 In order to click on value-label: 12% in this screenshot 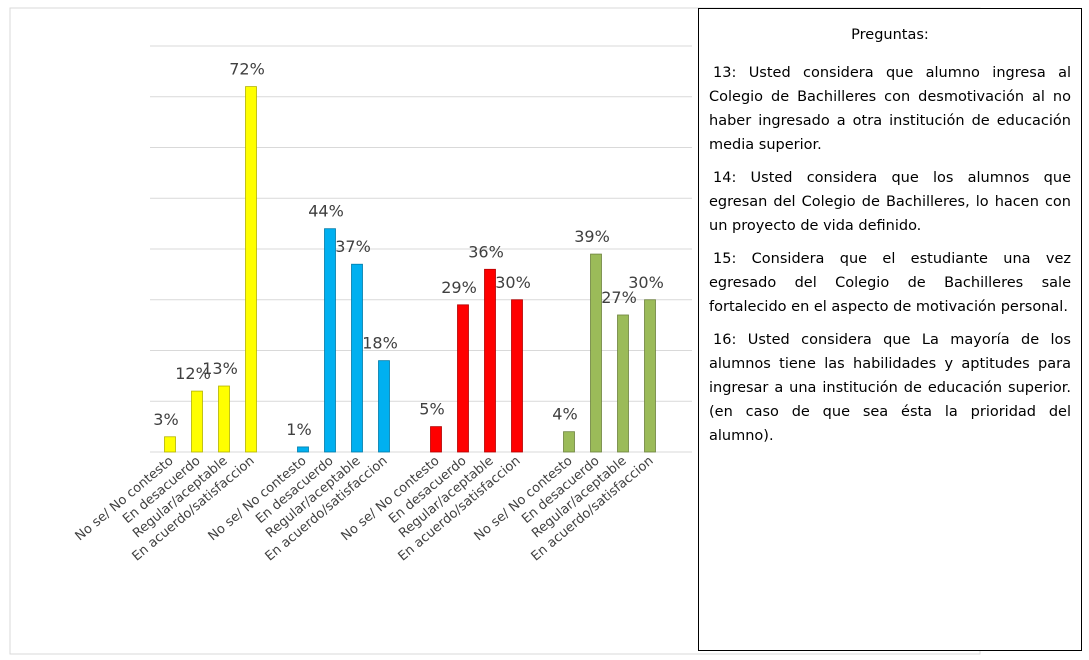, I will do `click(193, 373)`.